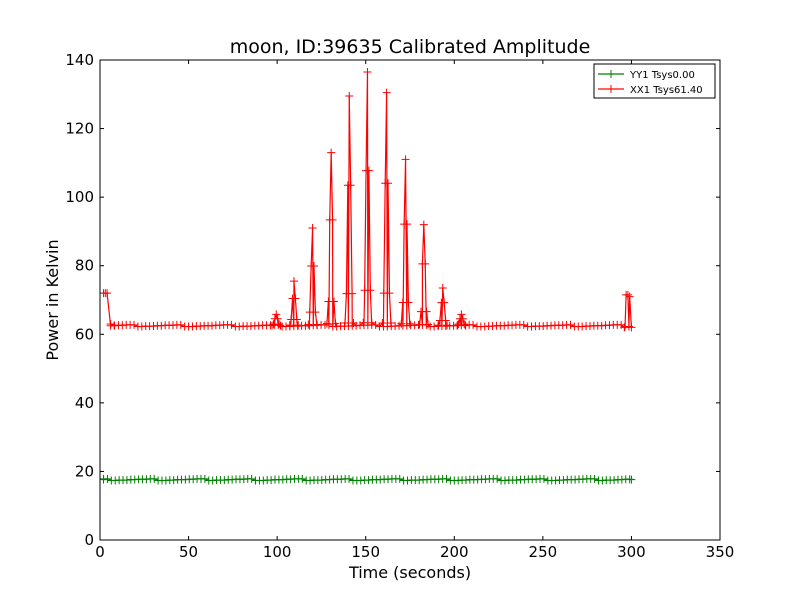 Image resolution: width=800 pixels, height=600 pixels. Describe the element at coordinates (79, 60) in the screenshot. I see `y-tick-label: 140` at that location.